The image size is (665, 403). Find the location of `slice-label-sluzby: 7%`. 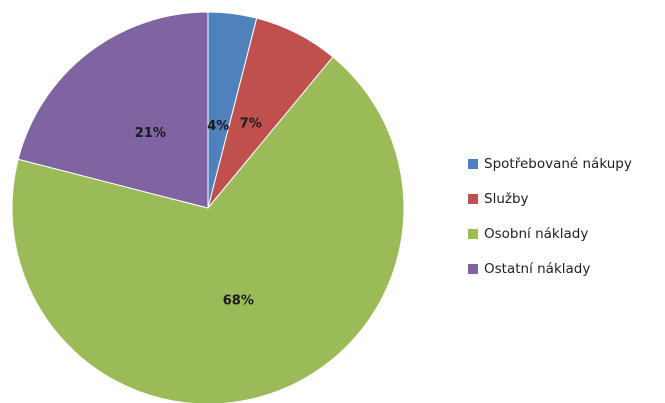

slice-label-sluzby: 7% is located at coordinates (251, 124).